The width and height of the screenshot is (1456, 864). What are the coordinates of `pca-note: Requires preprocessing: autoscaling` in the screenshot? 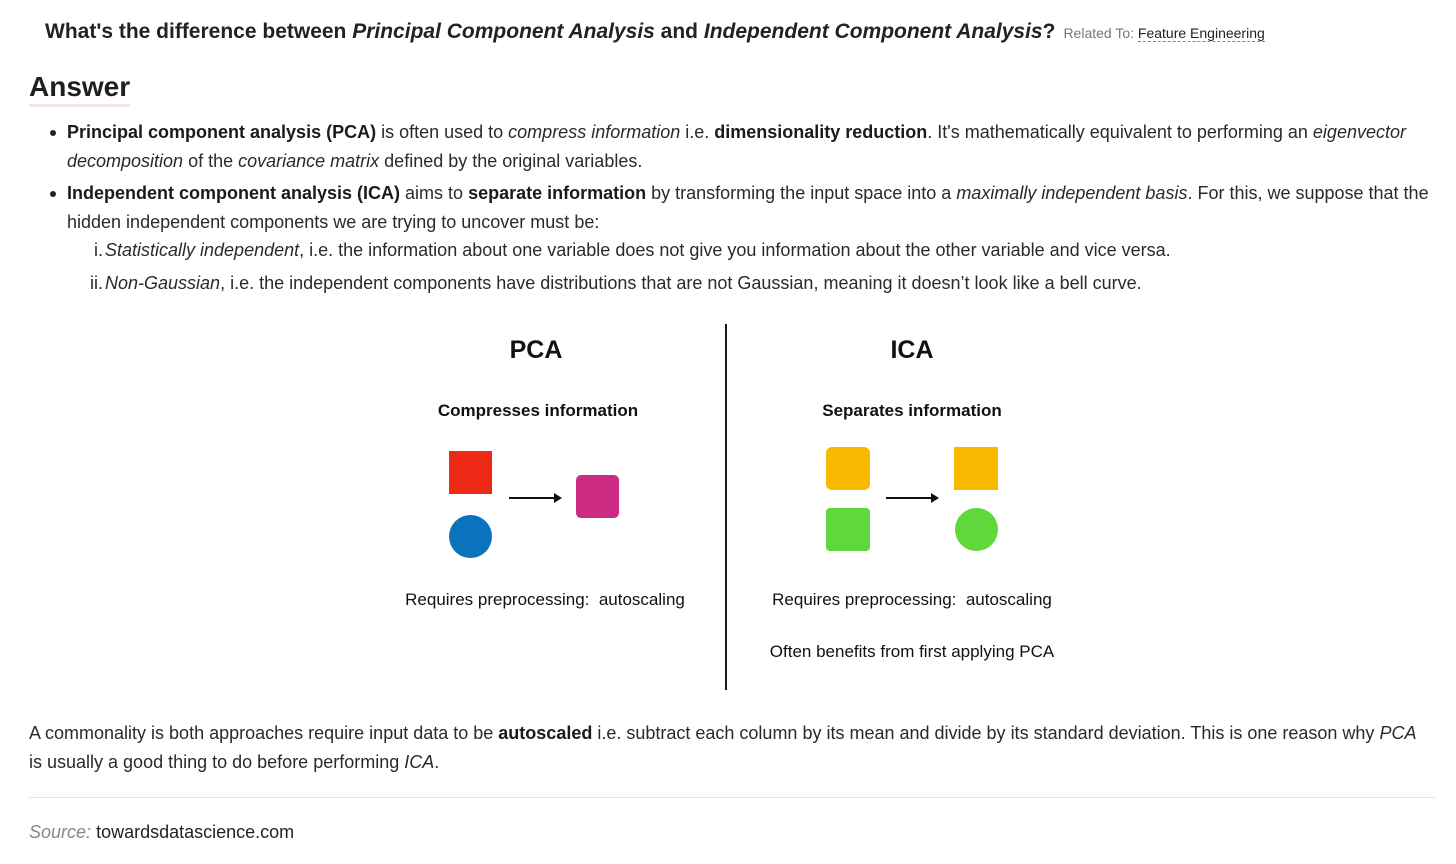 It's located at (545, 599).